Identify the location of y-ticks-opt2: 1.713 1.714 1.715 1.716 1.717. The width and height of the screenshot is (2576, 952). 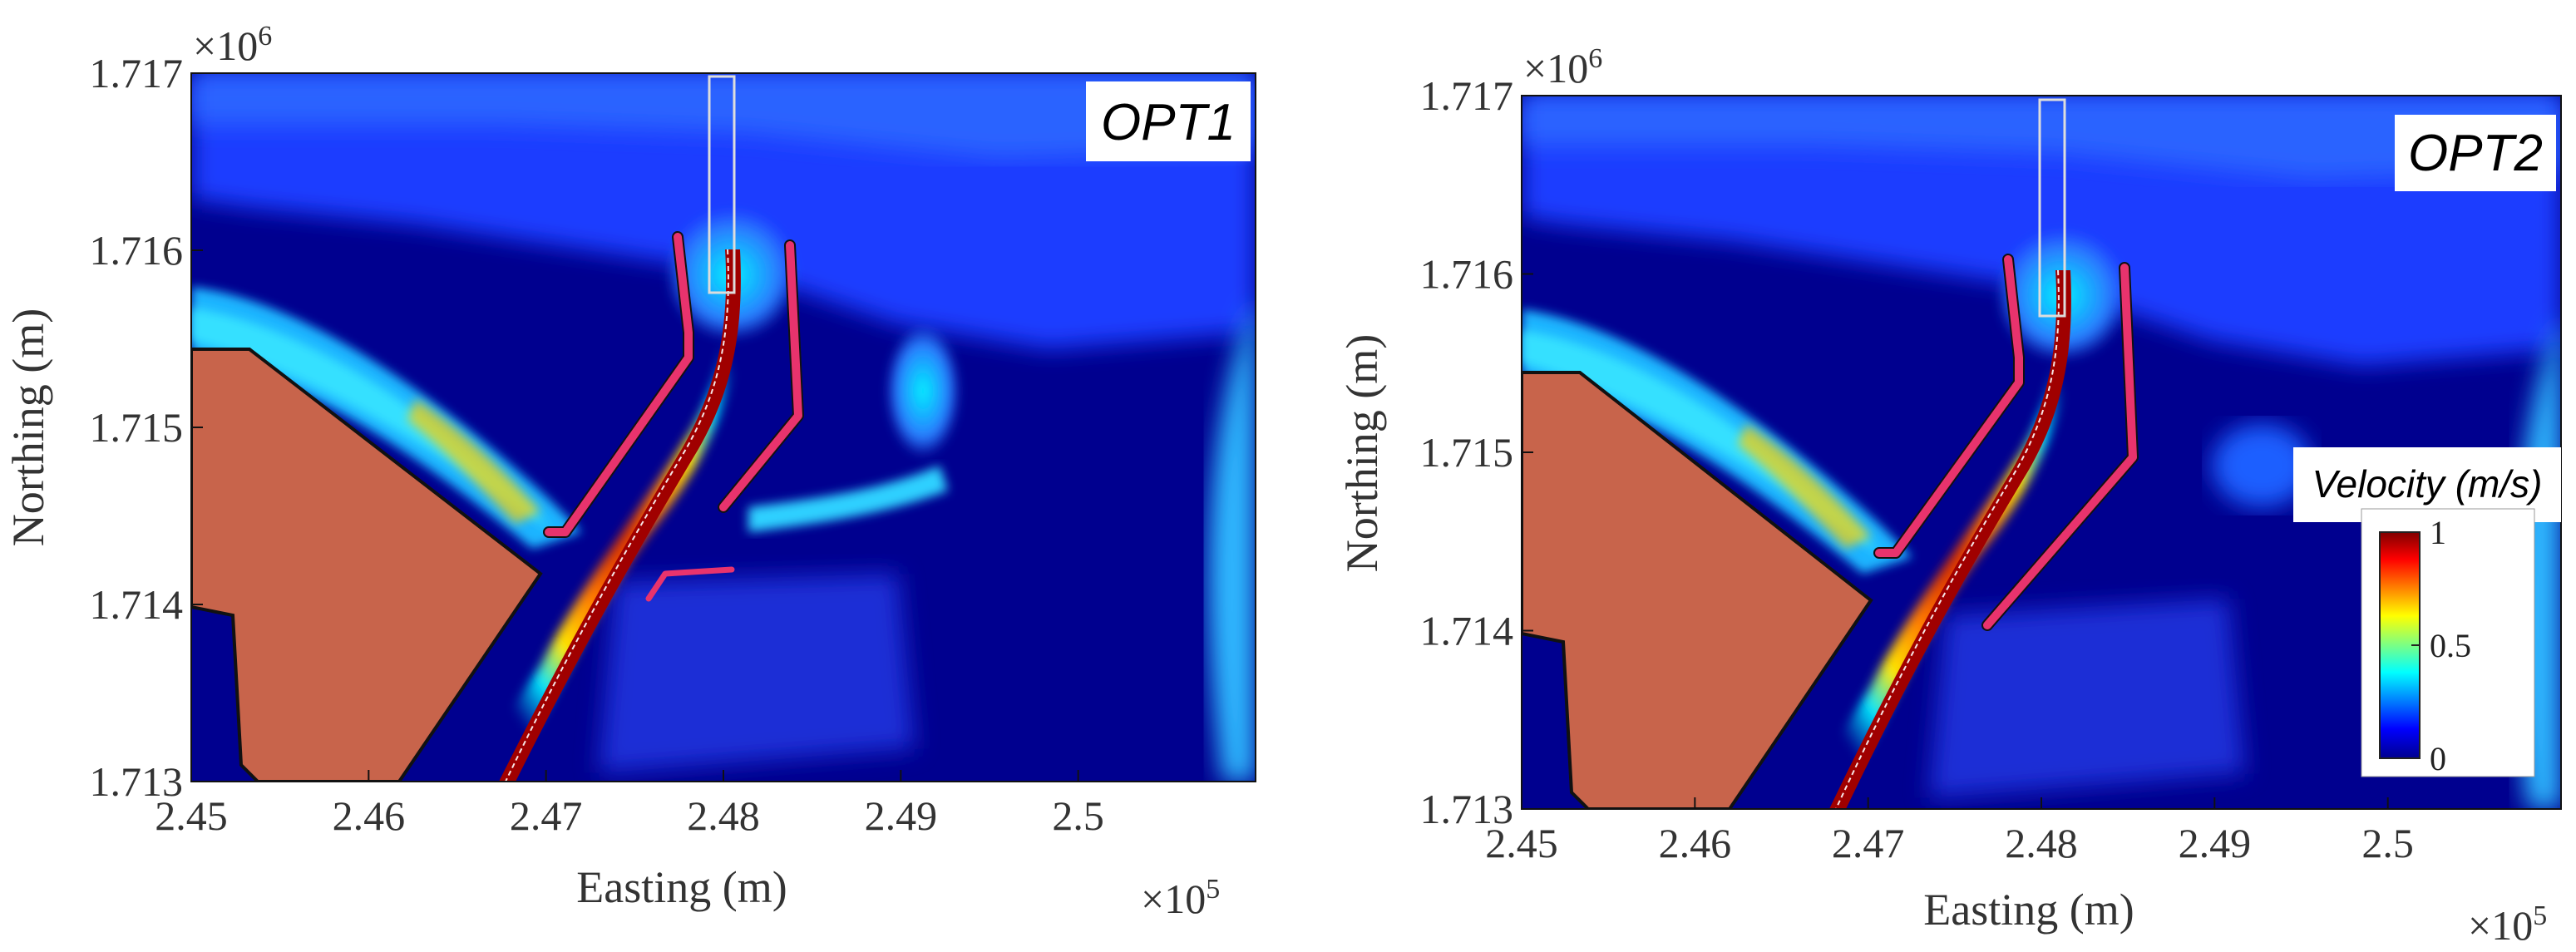
(1476, 452).